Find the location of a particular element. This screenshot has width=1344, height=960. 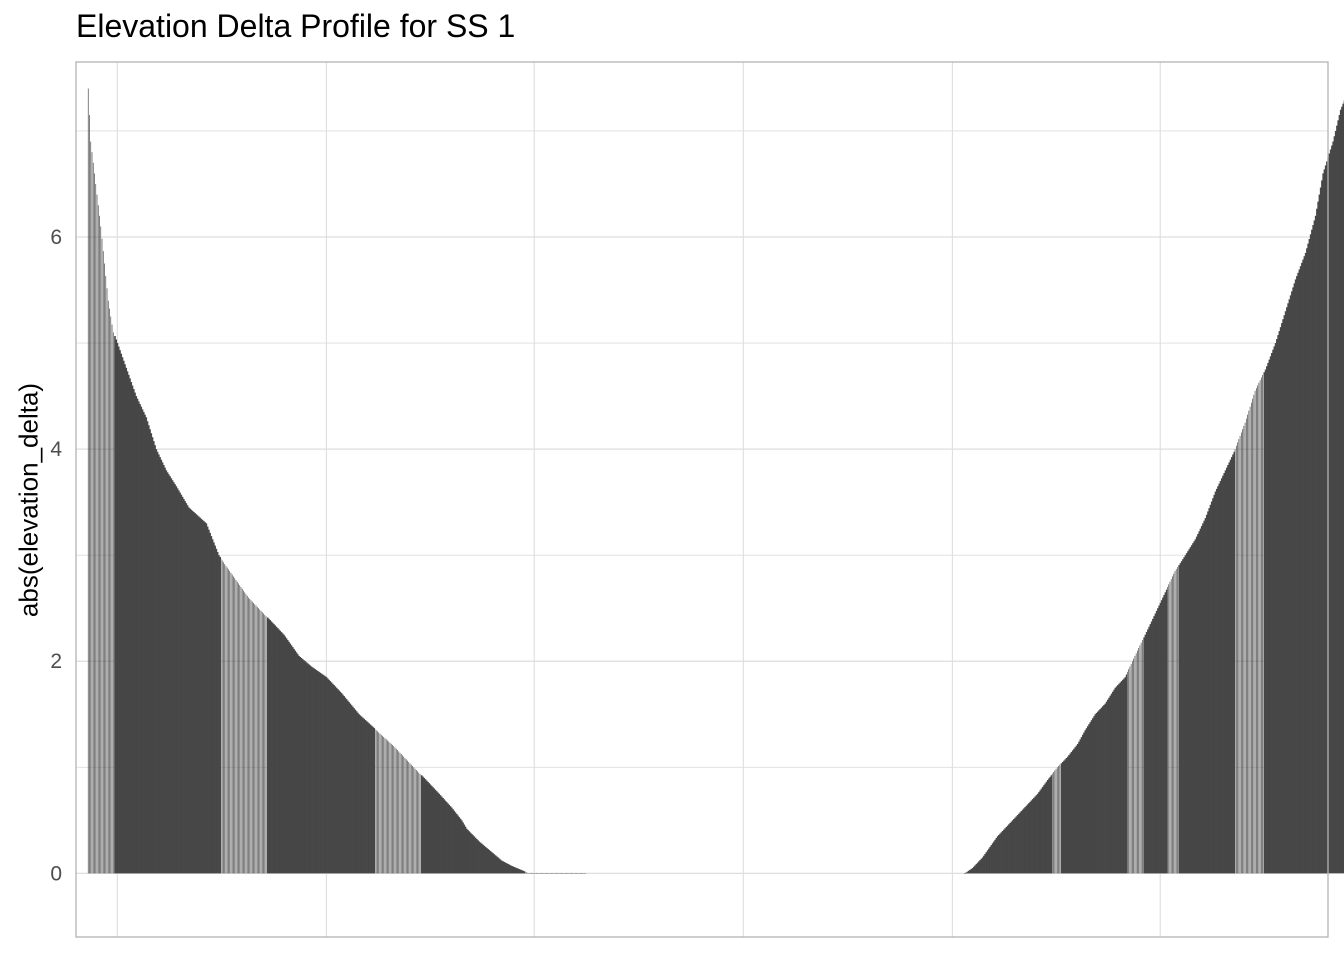

y-tick-label: 6 is located at coordinates (56, 237).